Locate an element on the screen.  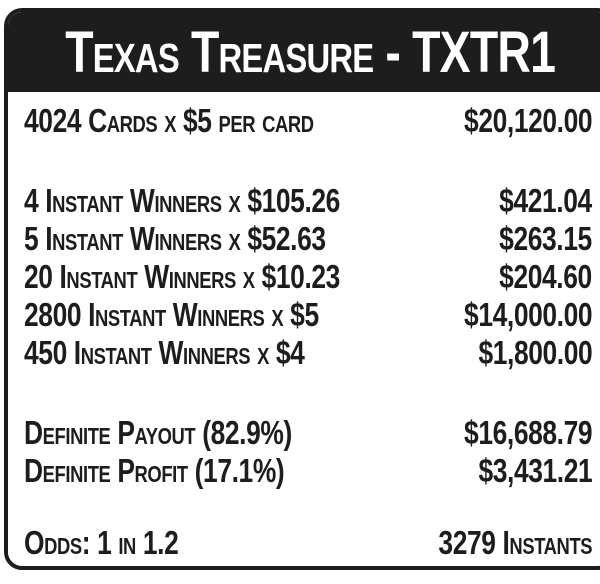
stat-value: 3279 Instants is located at coordinates (515, 542).